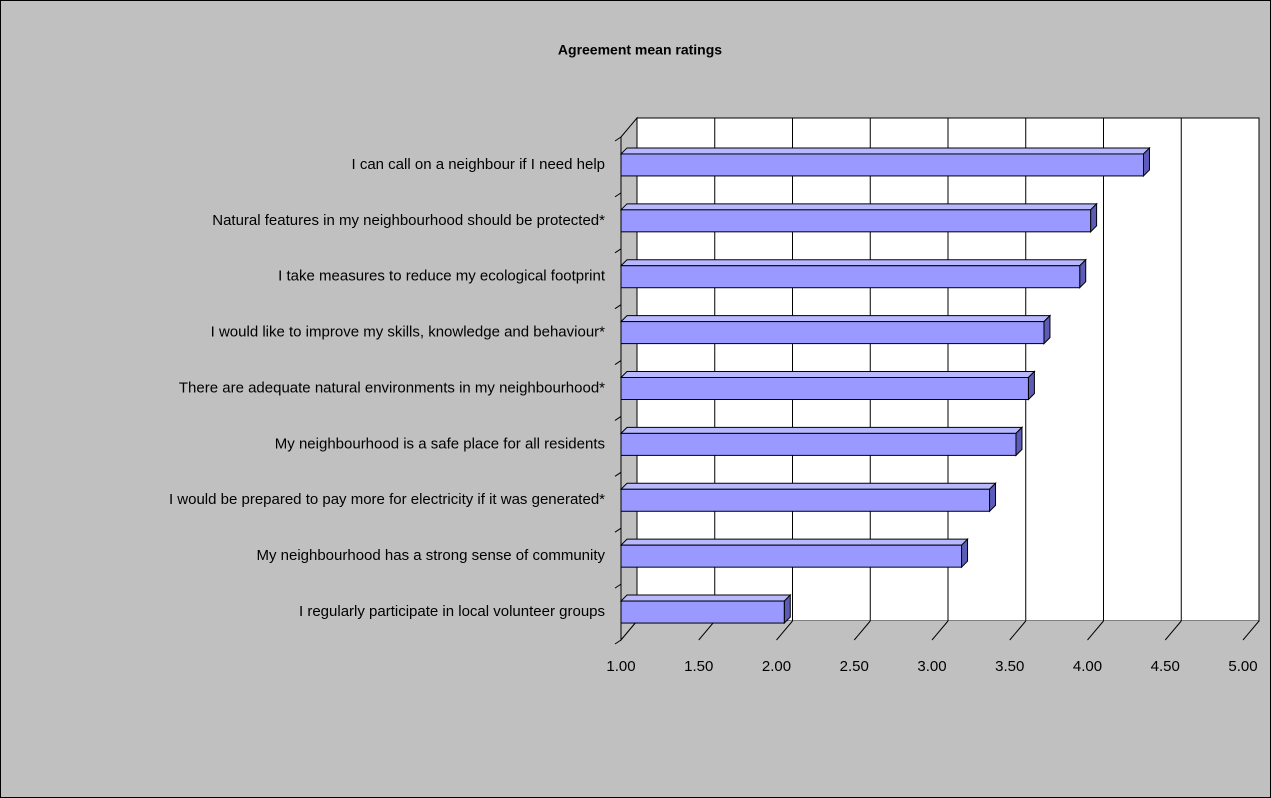  I want to click on x-tick-label: 2.50, so click(854, 666).